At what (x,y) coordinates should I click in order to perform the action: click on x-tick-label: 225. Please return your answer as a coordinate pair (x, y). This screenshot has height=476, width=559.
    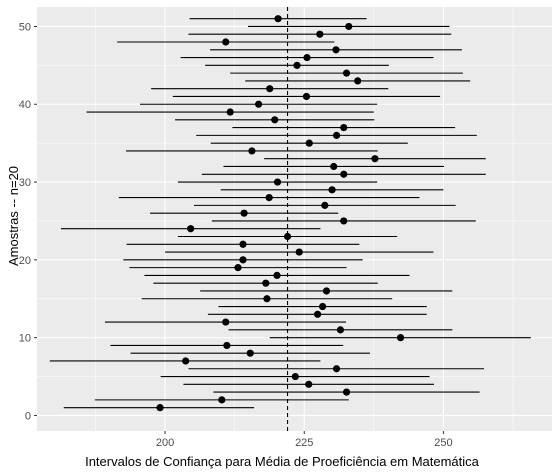
    Looking at the image, I should click on (304, 443).